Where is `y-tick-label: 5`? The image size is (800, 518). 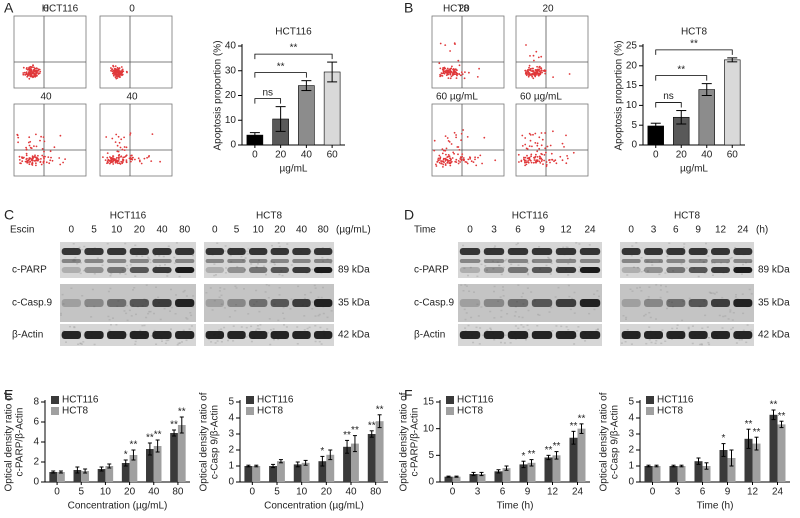
y-tick-label: 5 is located at coordinates (631, 402).